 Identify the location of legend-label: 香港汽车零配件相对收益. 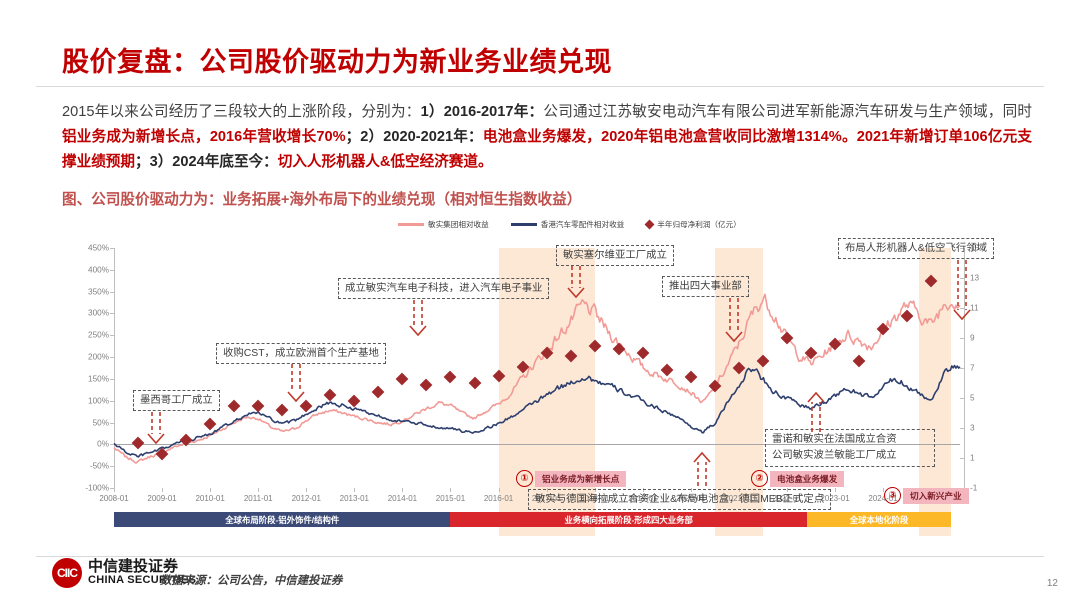
(582, 224).